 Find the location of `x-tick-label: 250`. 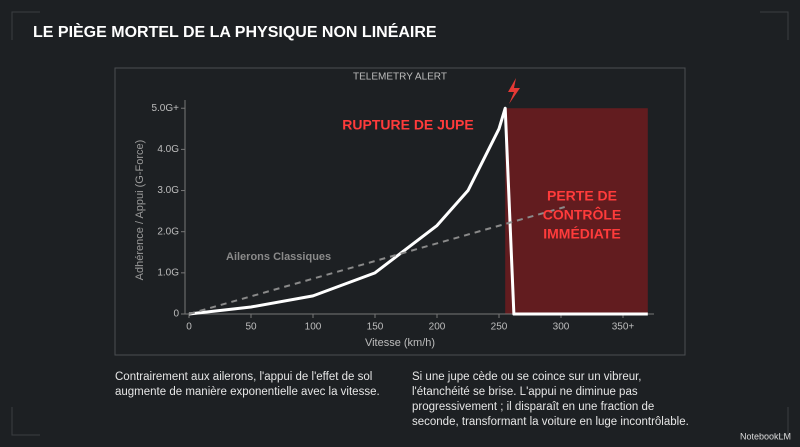

x-tick-label: 250 is located at coordinates (499, 327).